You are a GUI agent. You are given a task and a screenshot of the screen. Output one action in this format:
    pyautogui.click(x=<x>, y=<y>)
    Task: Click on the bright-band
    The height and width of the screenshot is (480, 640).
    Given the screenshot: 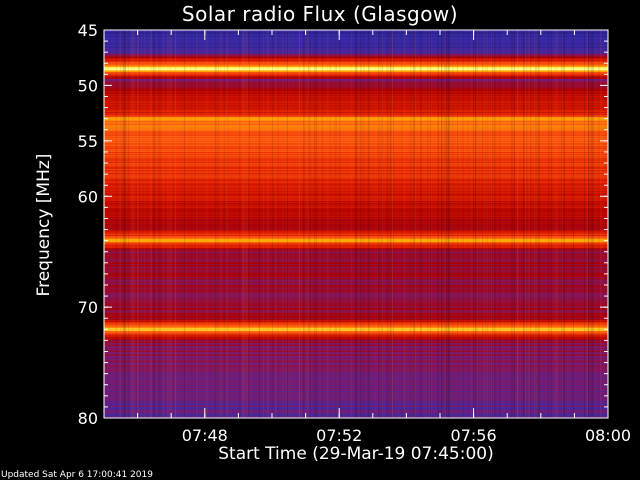 What is the action you would take?
    pyautogui.click(x=356, y=329)
    